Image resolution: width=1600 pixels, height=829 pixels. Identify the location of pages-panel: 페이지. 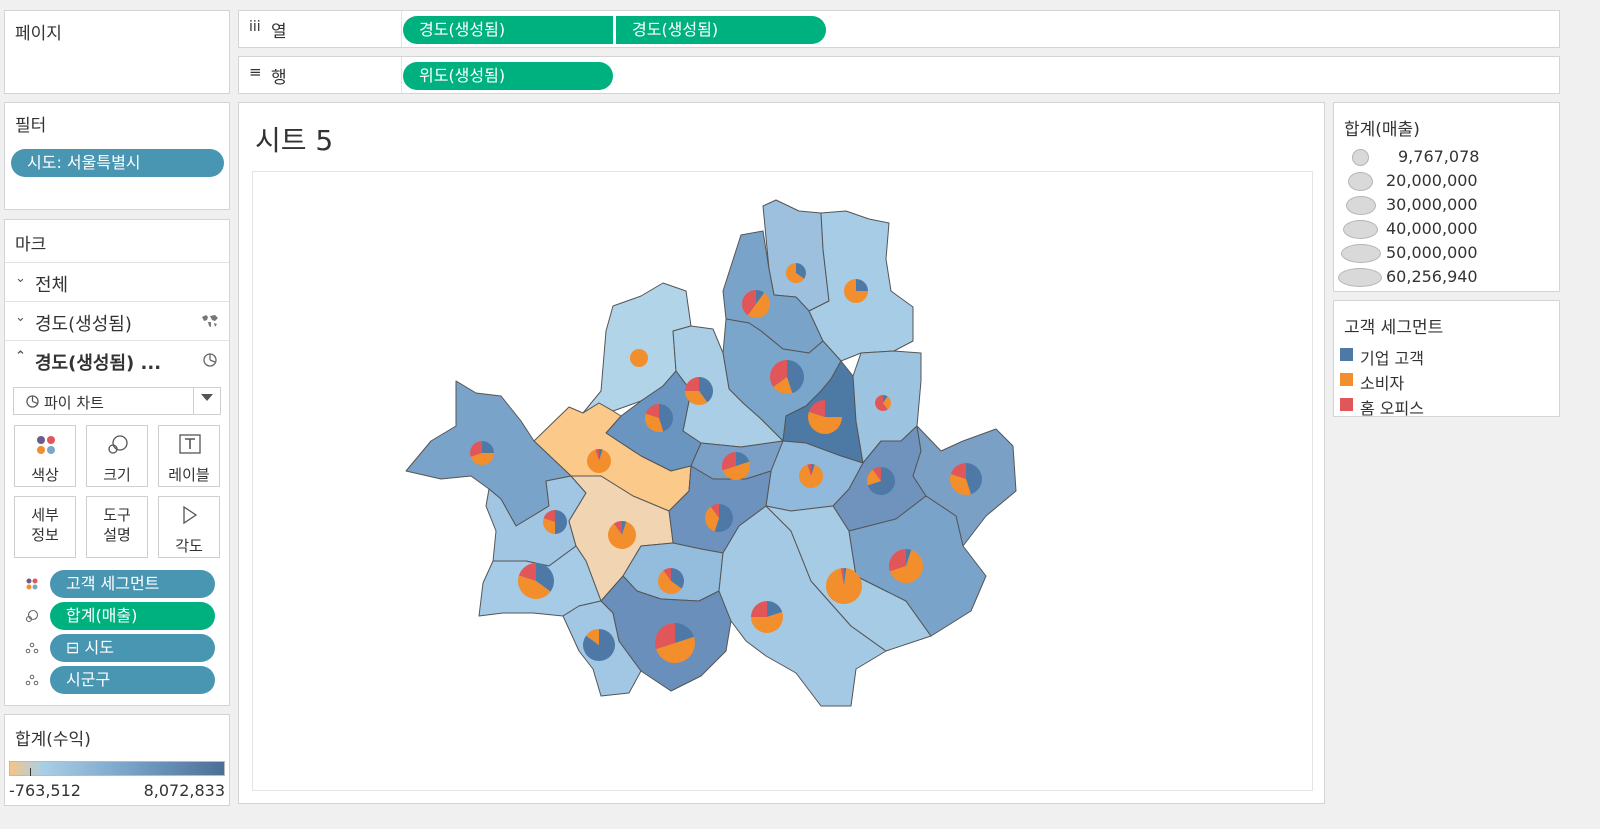
(117, 52).